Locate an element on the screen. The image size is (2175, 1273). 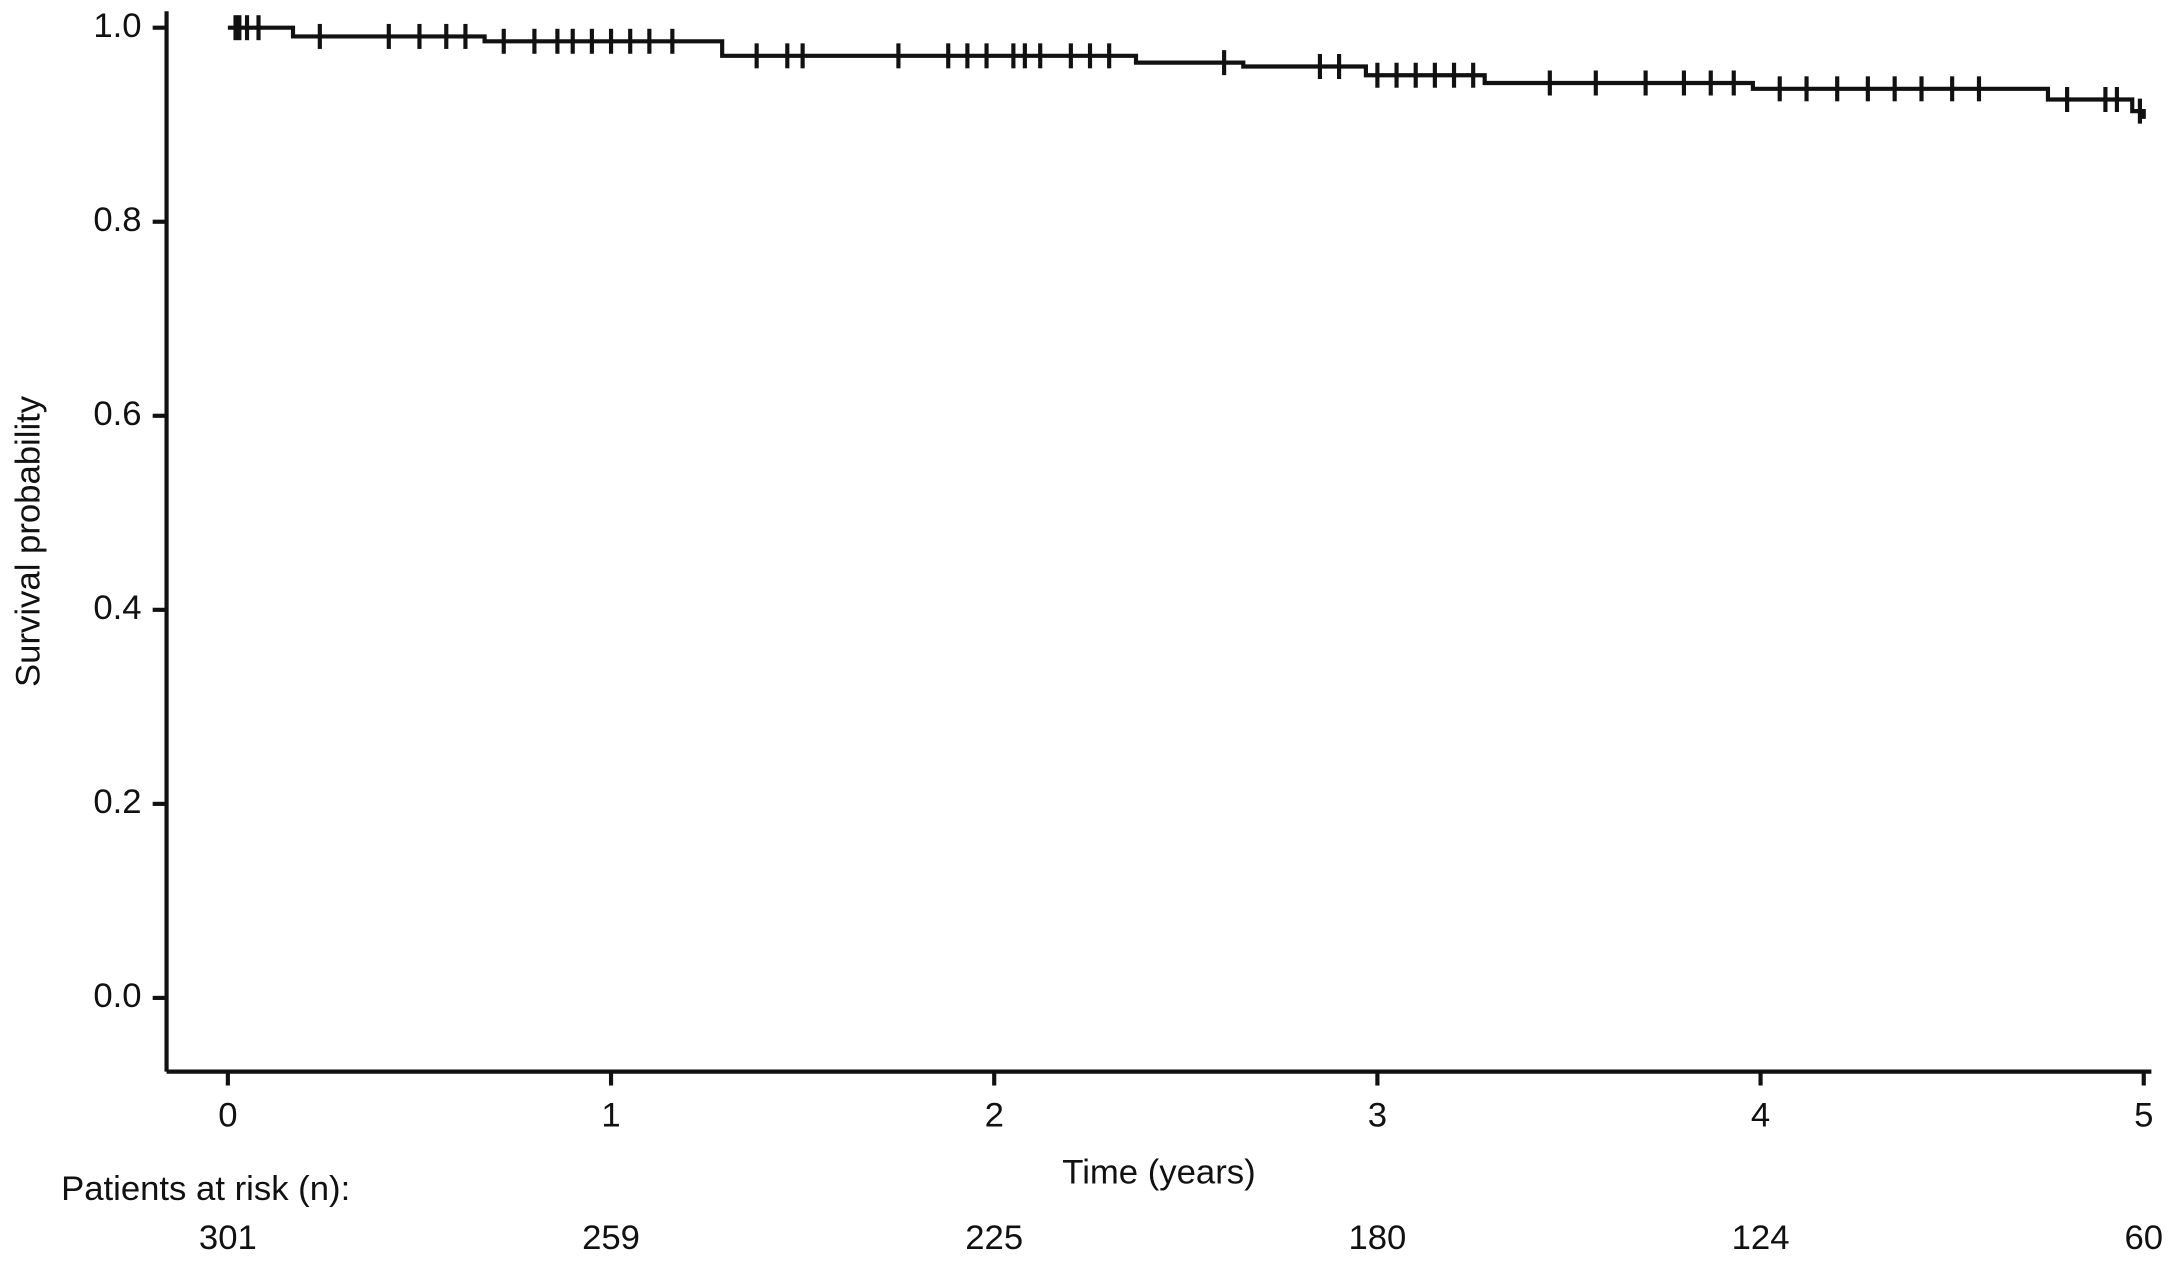
y-axis-label: Survival probability is located at coordinates (29, 541).